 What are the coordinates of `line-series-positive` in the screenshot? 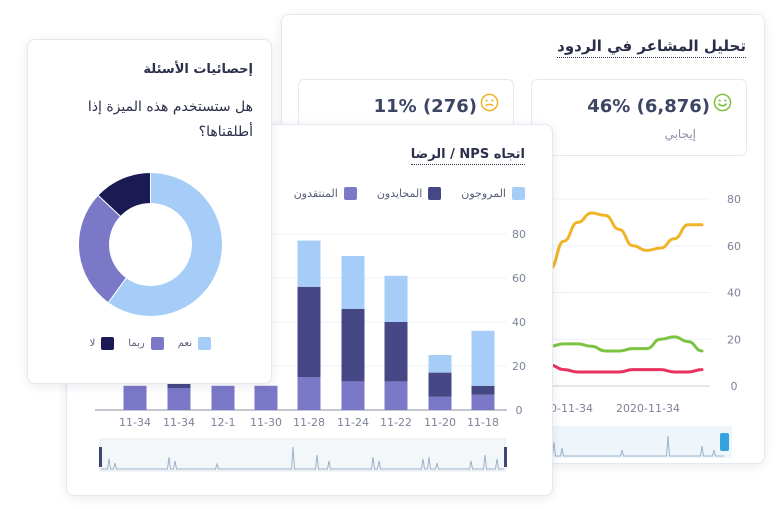 It's located at (626, 241).